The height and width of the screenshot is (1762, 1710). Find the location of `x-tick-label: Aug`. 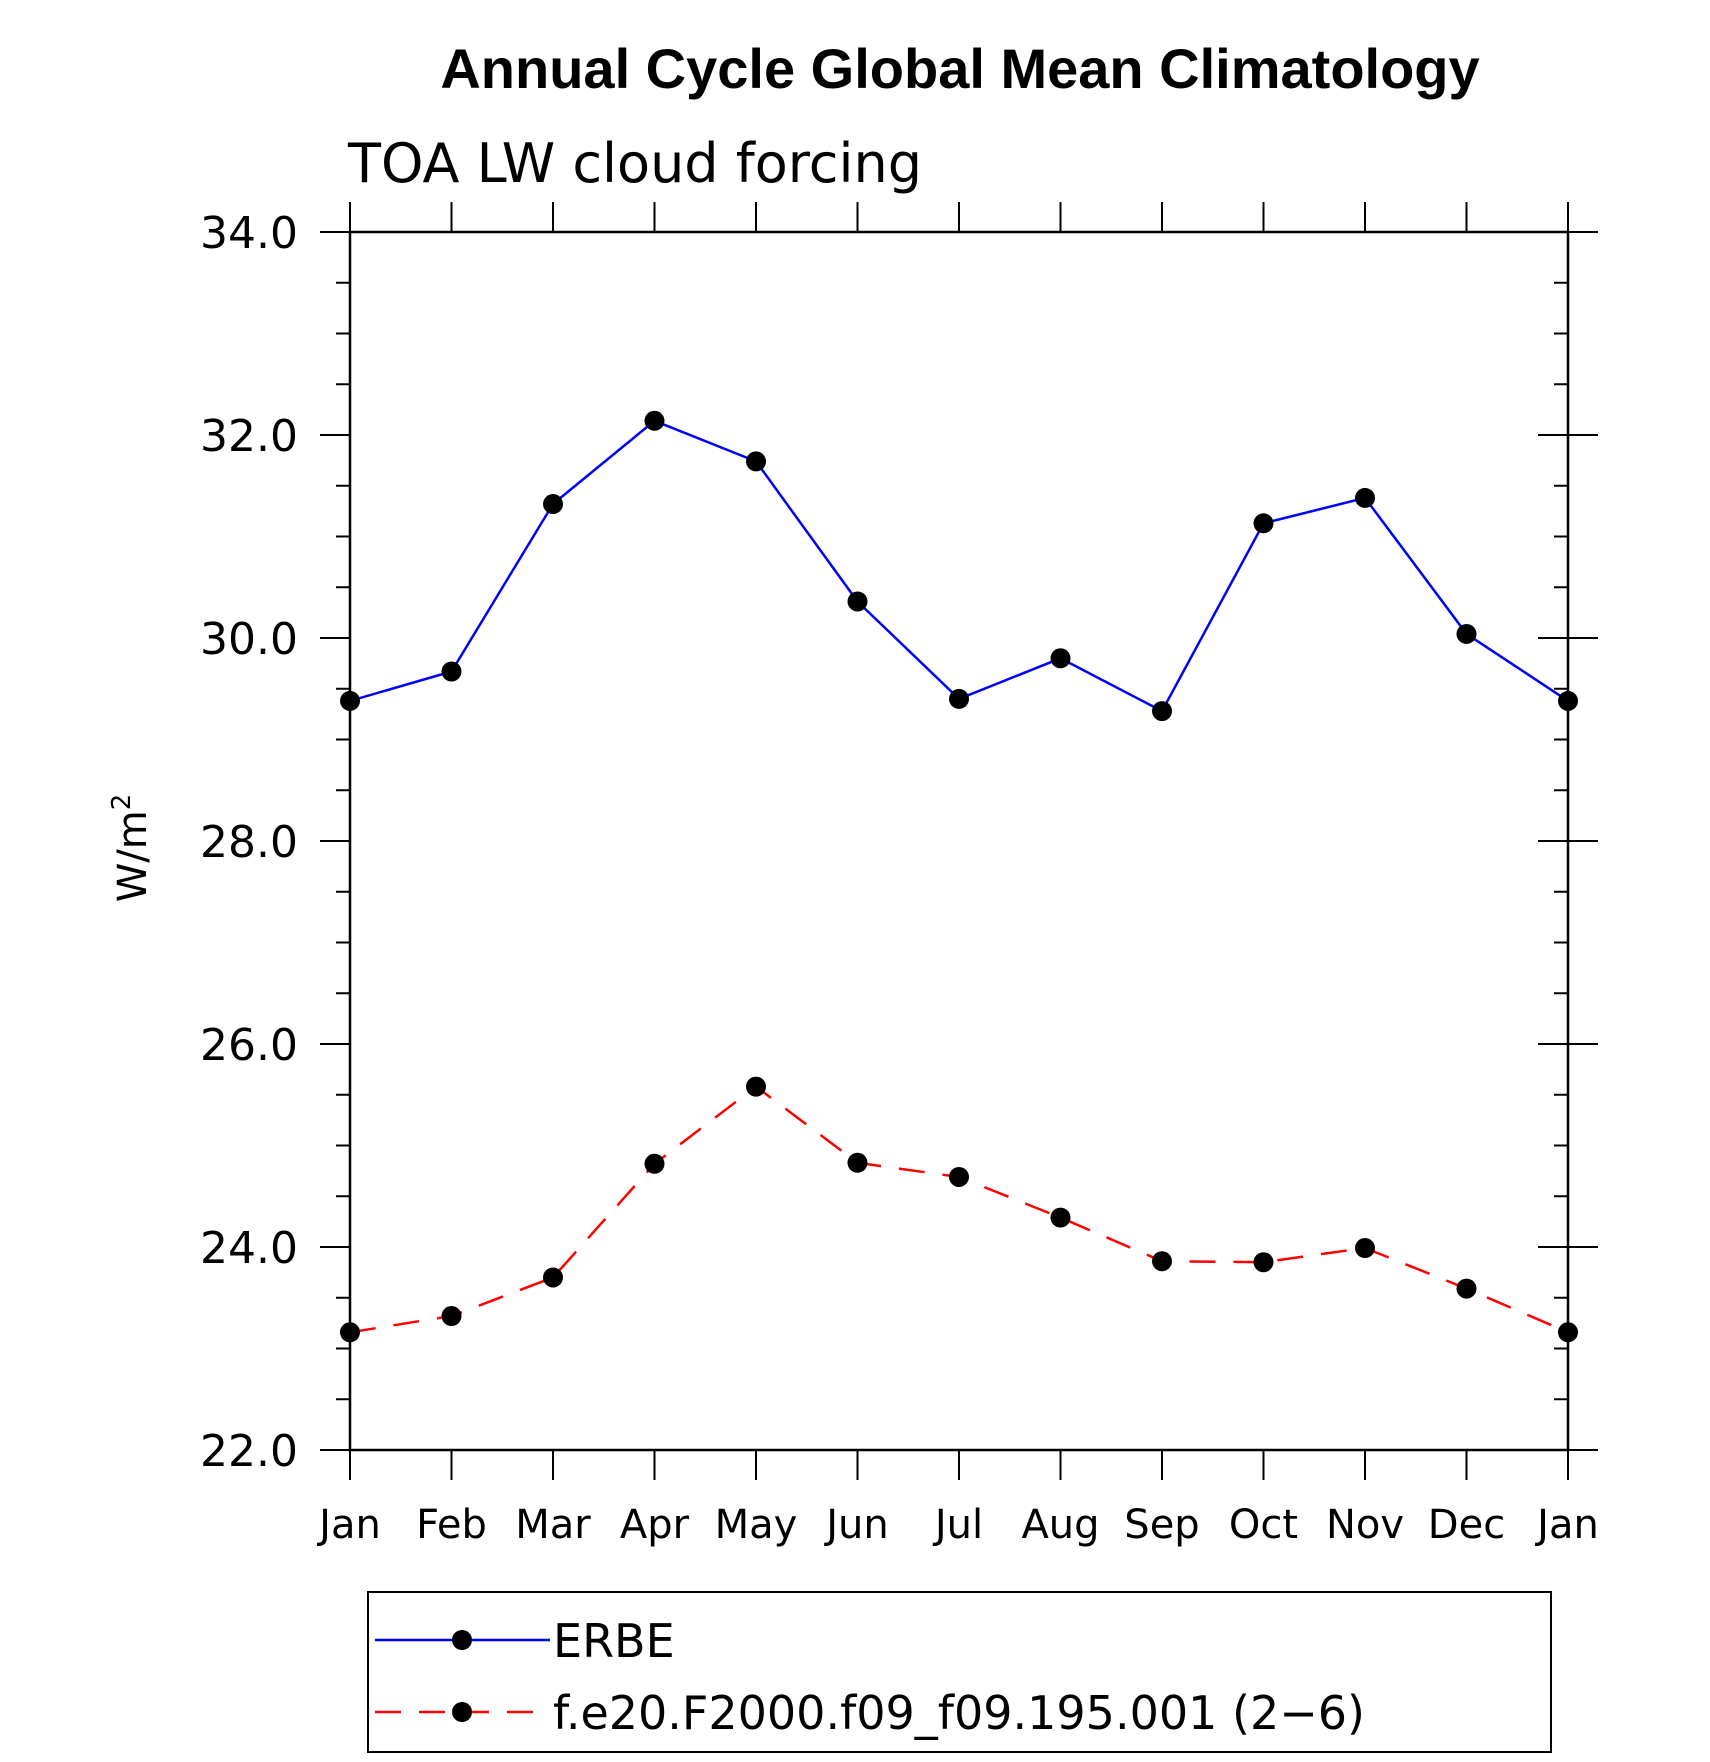

x-tick-label: Aug is located at coordinates (1060, 1525).